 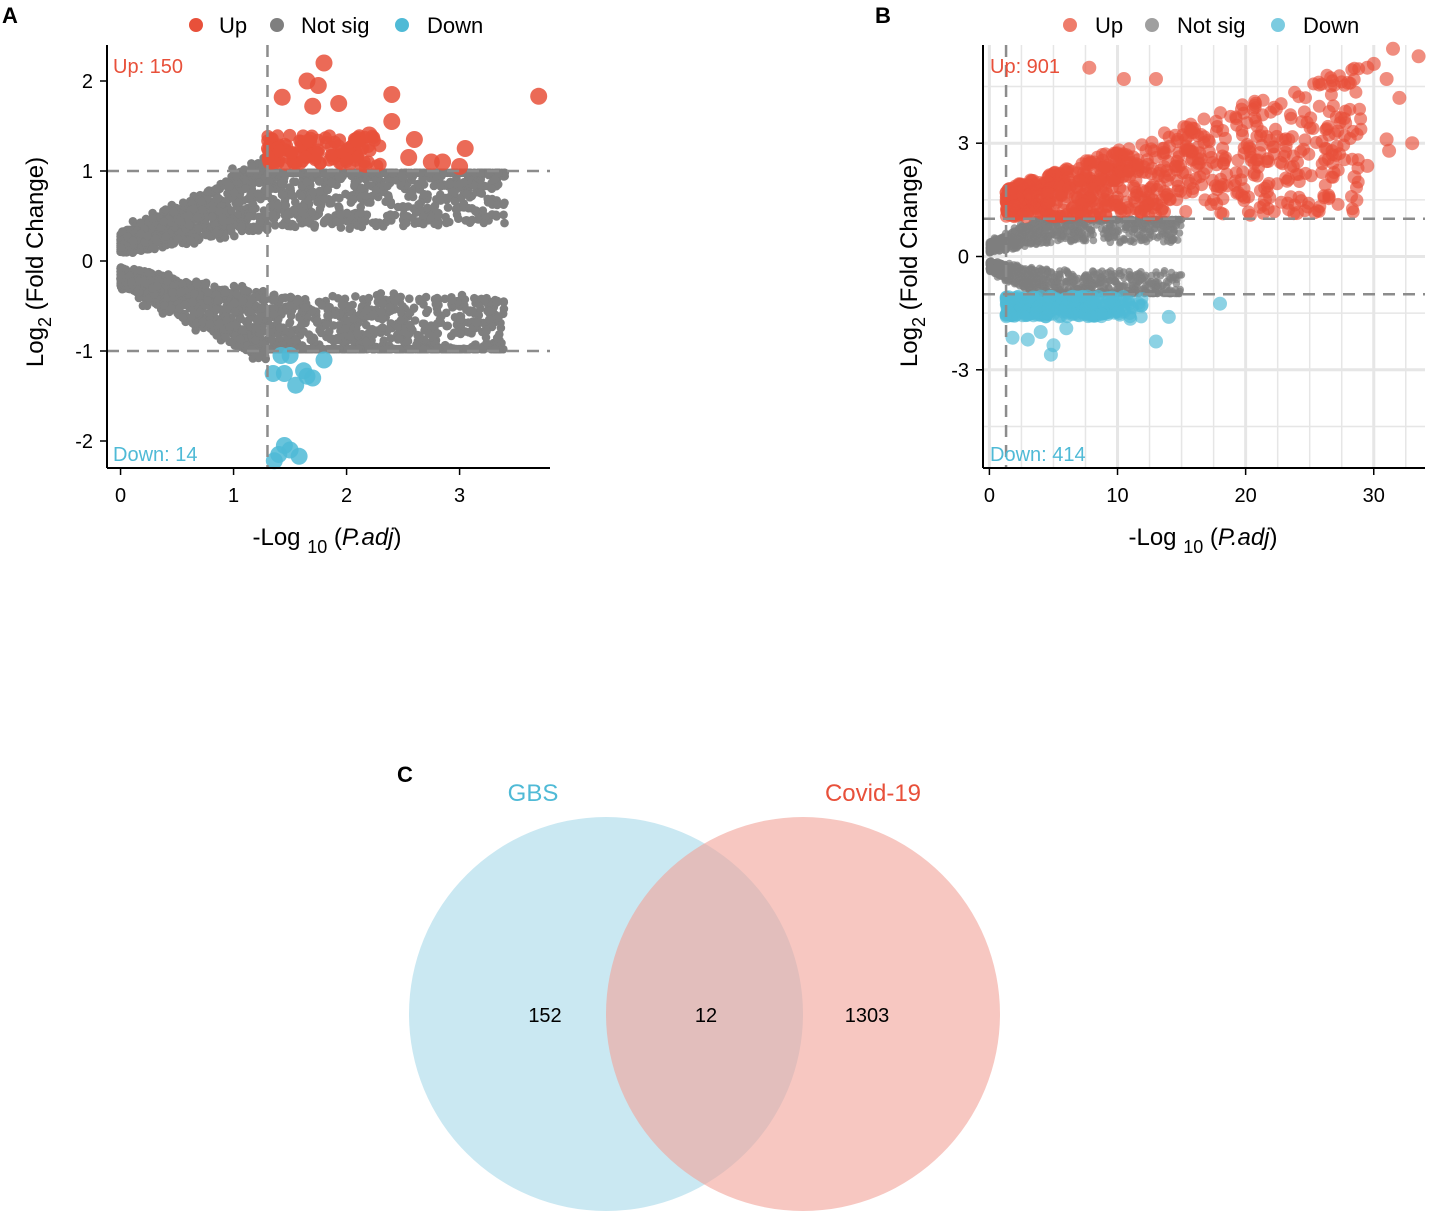 What do you see at coordinates (336, 25) in the screenshot?
I see `legend-a: Up Not sig Down` at bounding box center [336, 25].